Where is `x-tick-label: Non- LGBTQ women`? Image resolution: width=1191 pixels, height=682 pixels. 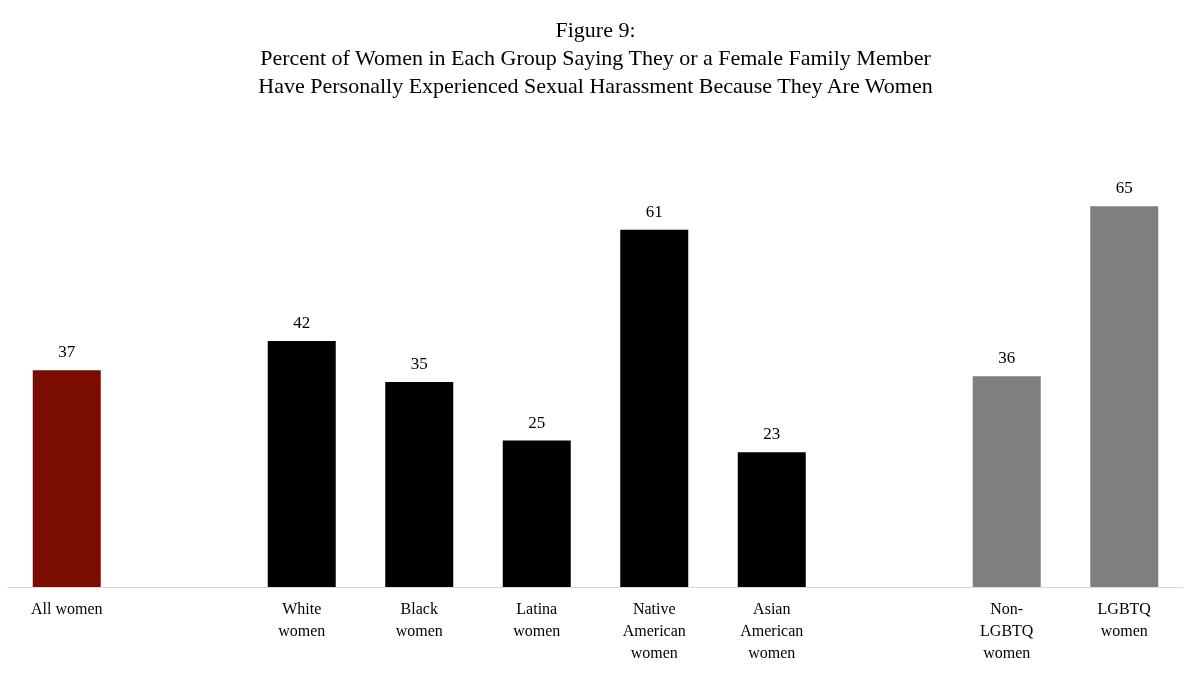
x-tick-label: Non- LGBTQ women is located at coordinates (1007, 630).